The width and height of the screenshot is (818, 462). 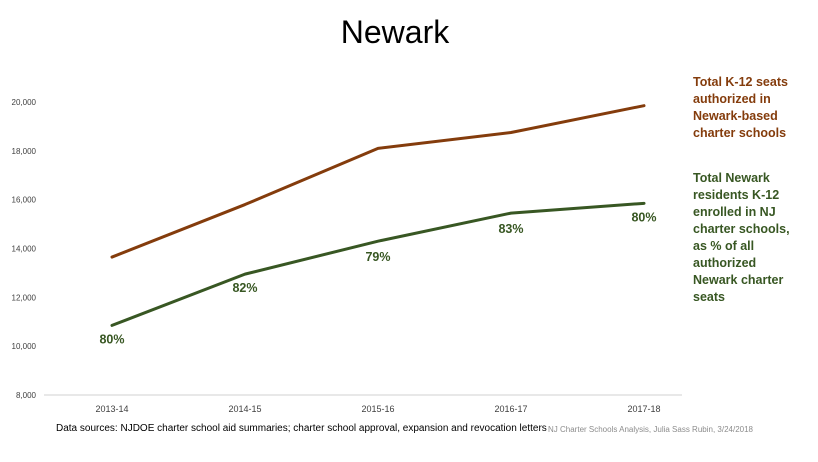 What do you see at coordinates (395, 32) in the screenshot?
I see `chart-title: Newark` at bounding box center [395, 32].